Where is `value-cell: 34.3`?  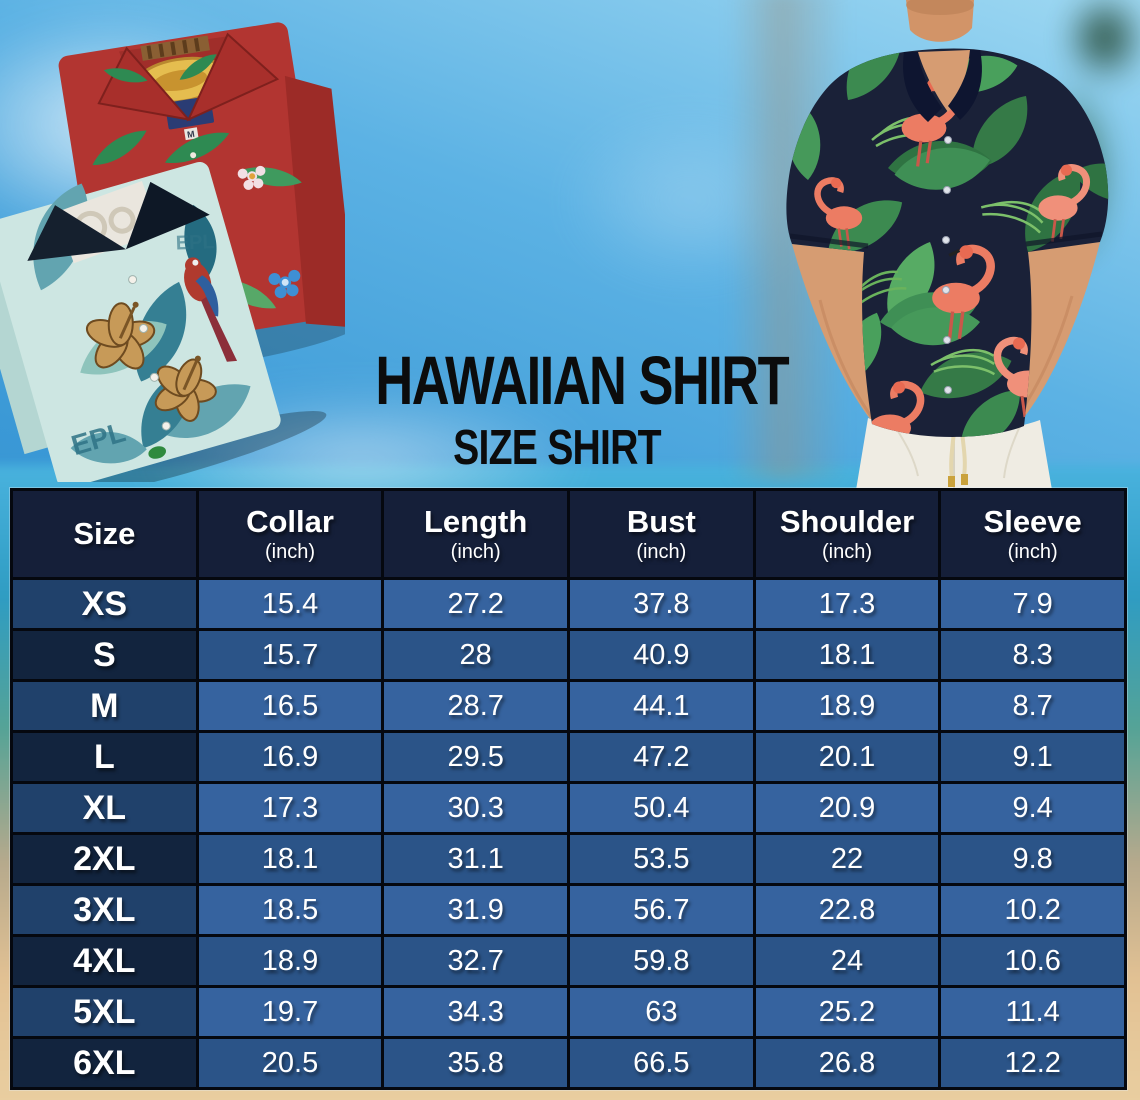 value-cell: 34.3 is located at coordinates (475, 1012).